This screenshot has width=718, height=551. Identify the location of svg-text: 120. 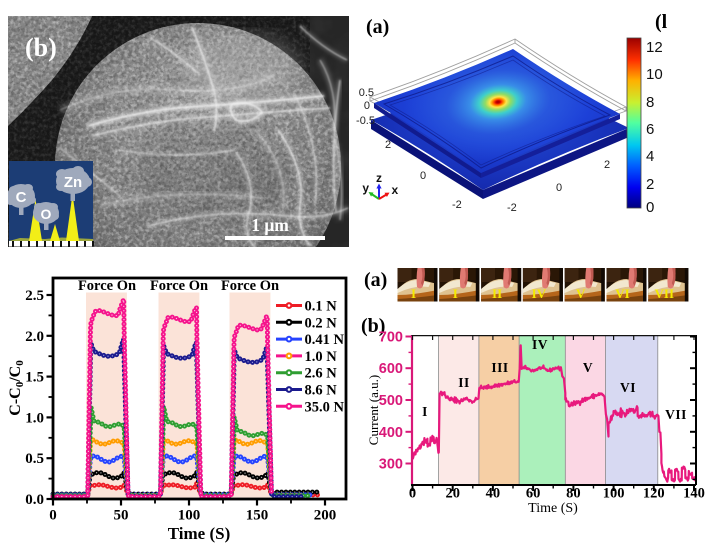
(654, 494).